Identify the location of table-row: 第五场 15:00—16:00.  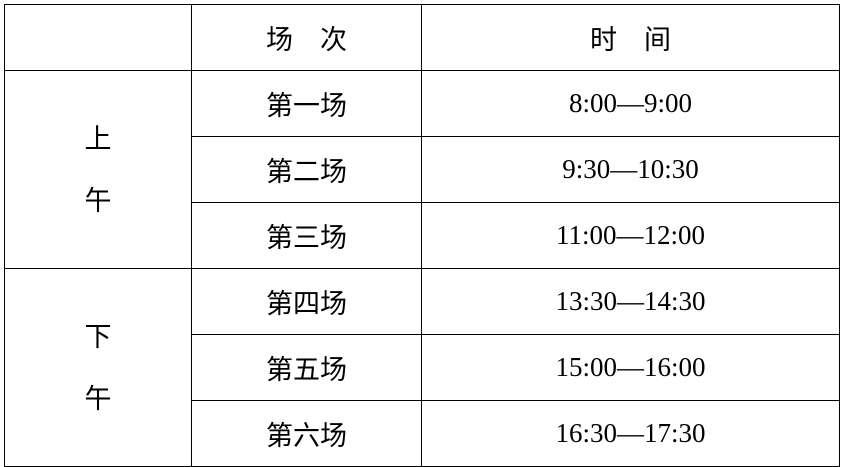
(422, 367).